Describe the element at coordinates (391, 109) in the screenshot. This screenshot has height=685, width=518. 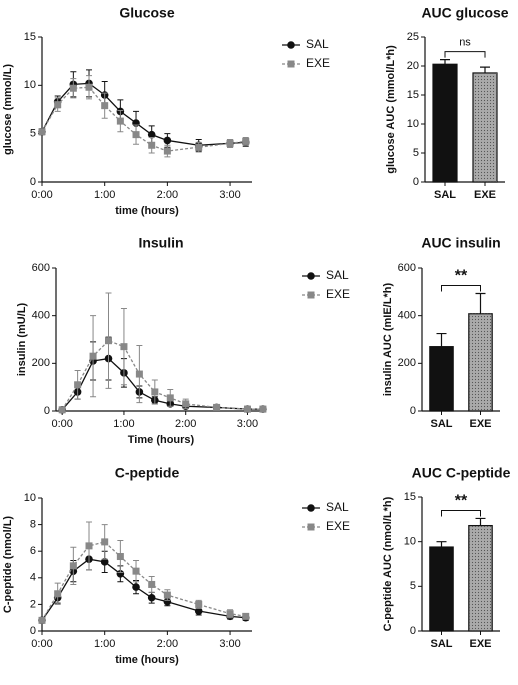
I see `y-axis-label: glucose AUC (mmol/L*h)` at that location.